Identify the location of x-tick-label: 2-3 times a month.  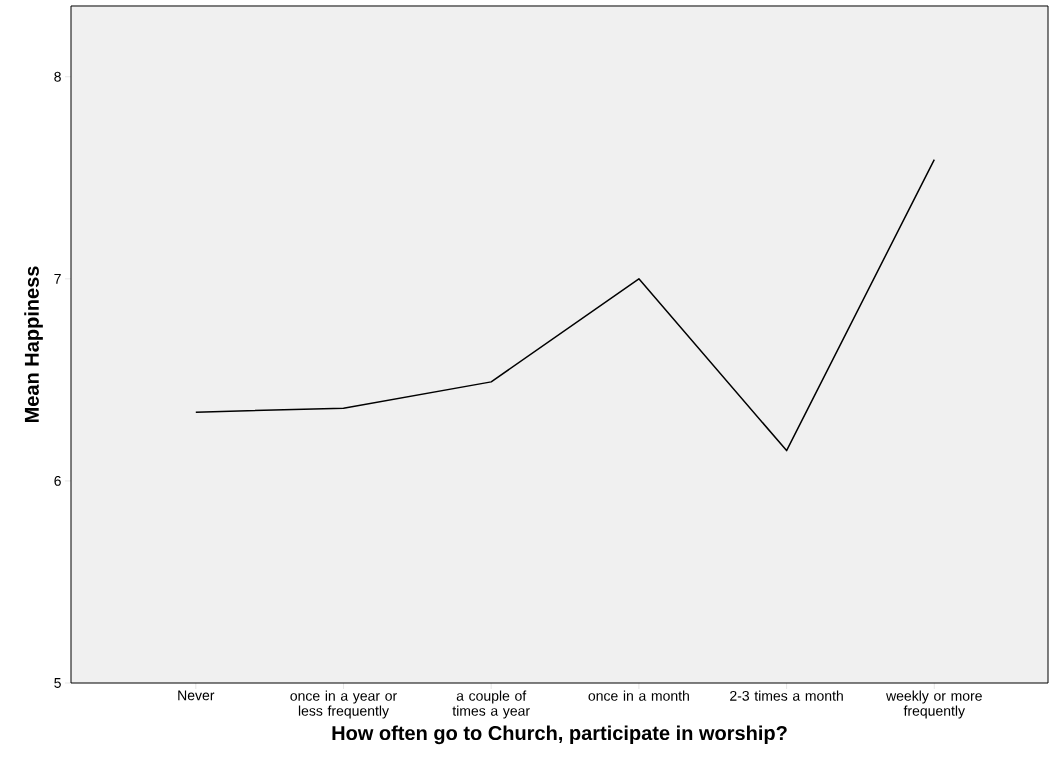
(786, 695).